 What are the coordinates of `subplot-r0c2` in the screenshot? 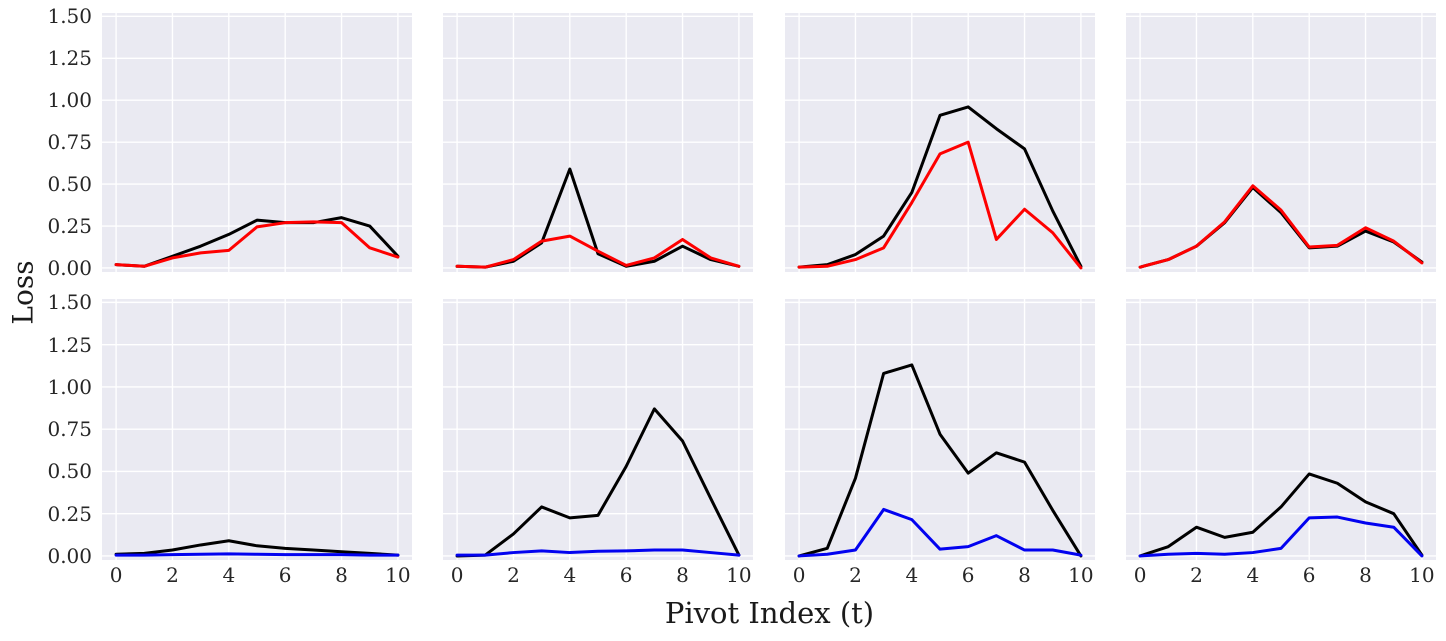 It's located at (940, 142).